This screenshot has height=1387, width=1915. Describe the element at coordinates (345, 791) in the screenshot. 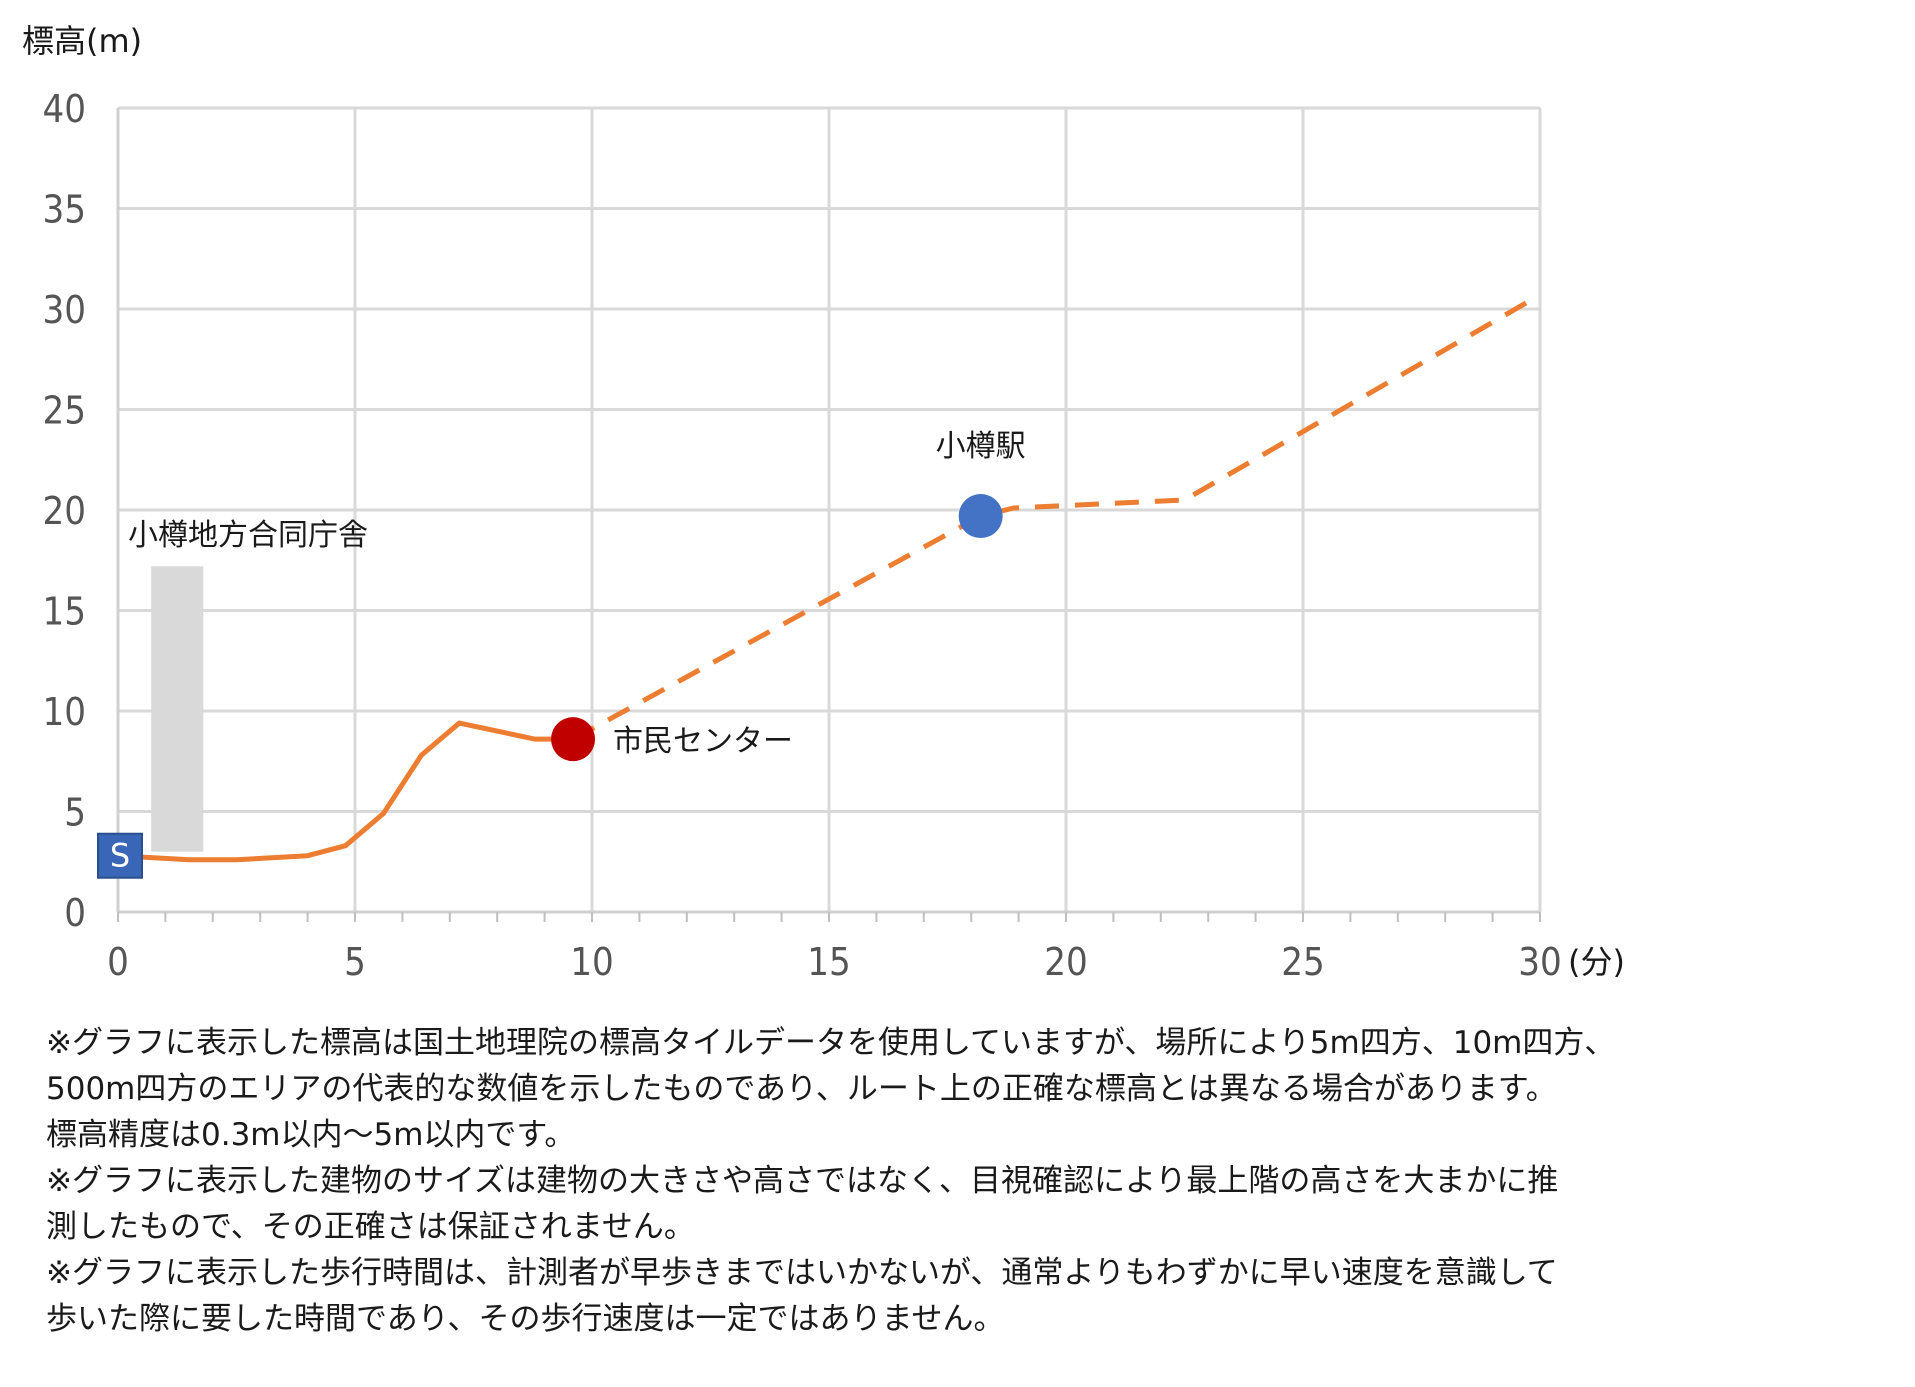

I see `elevation-line-solid` at that location.